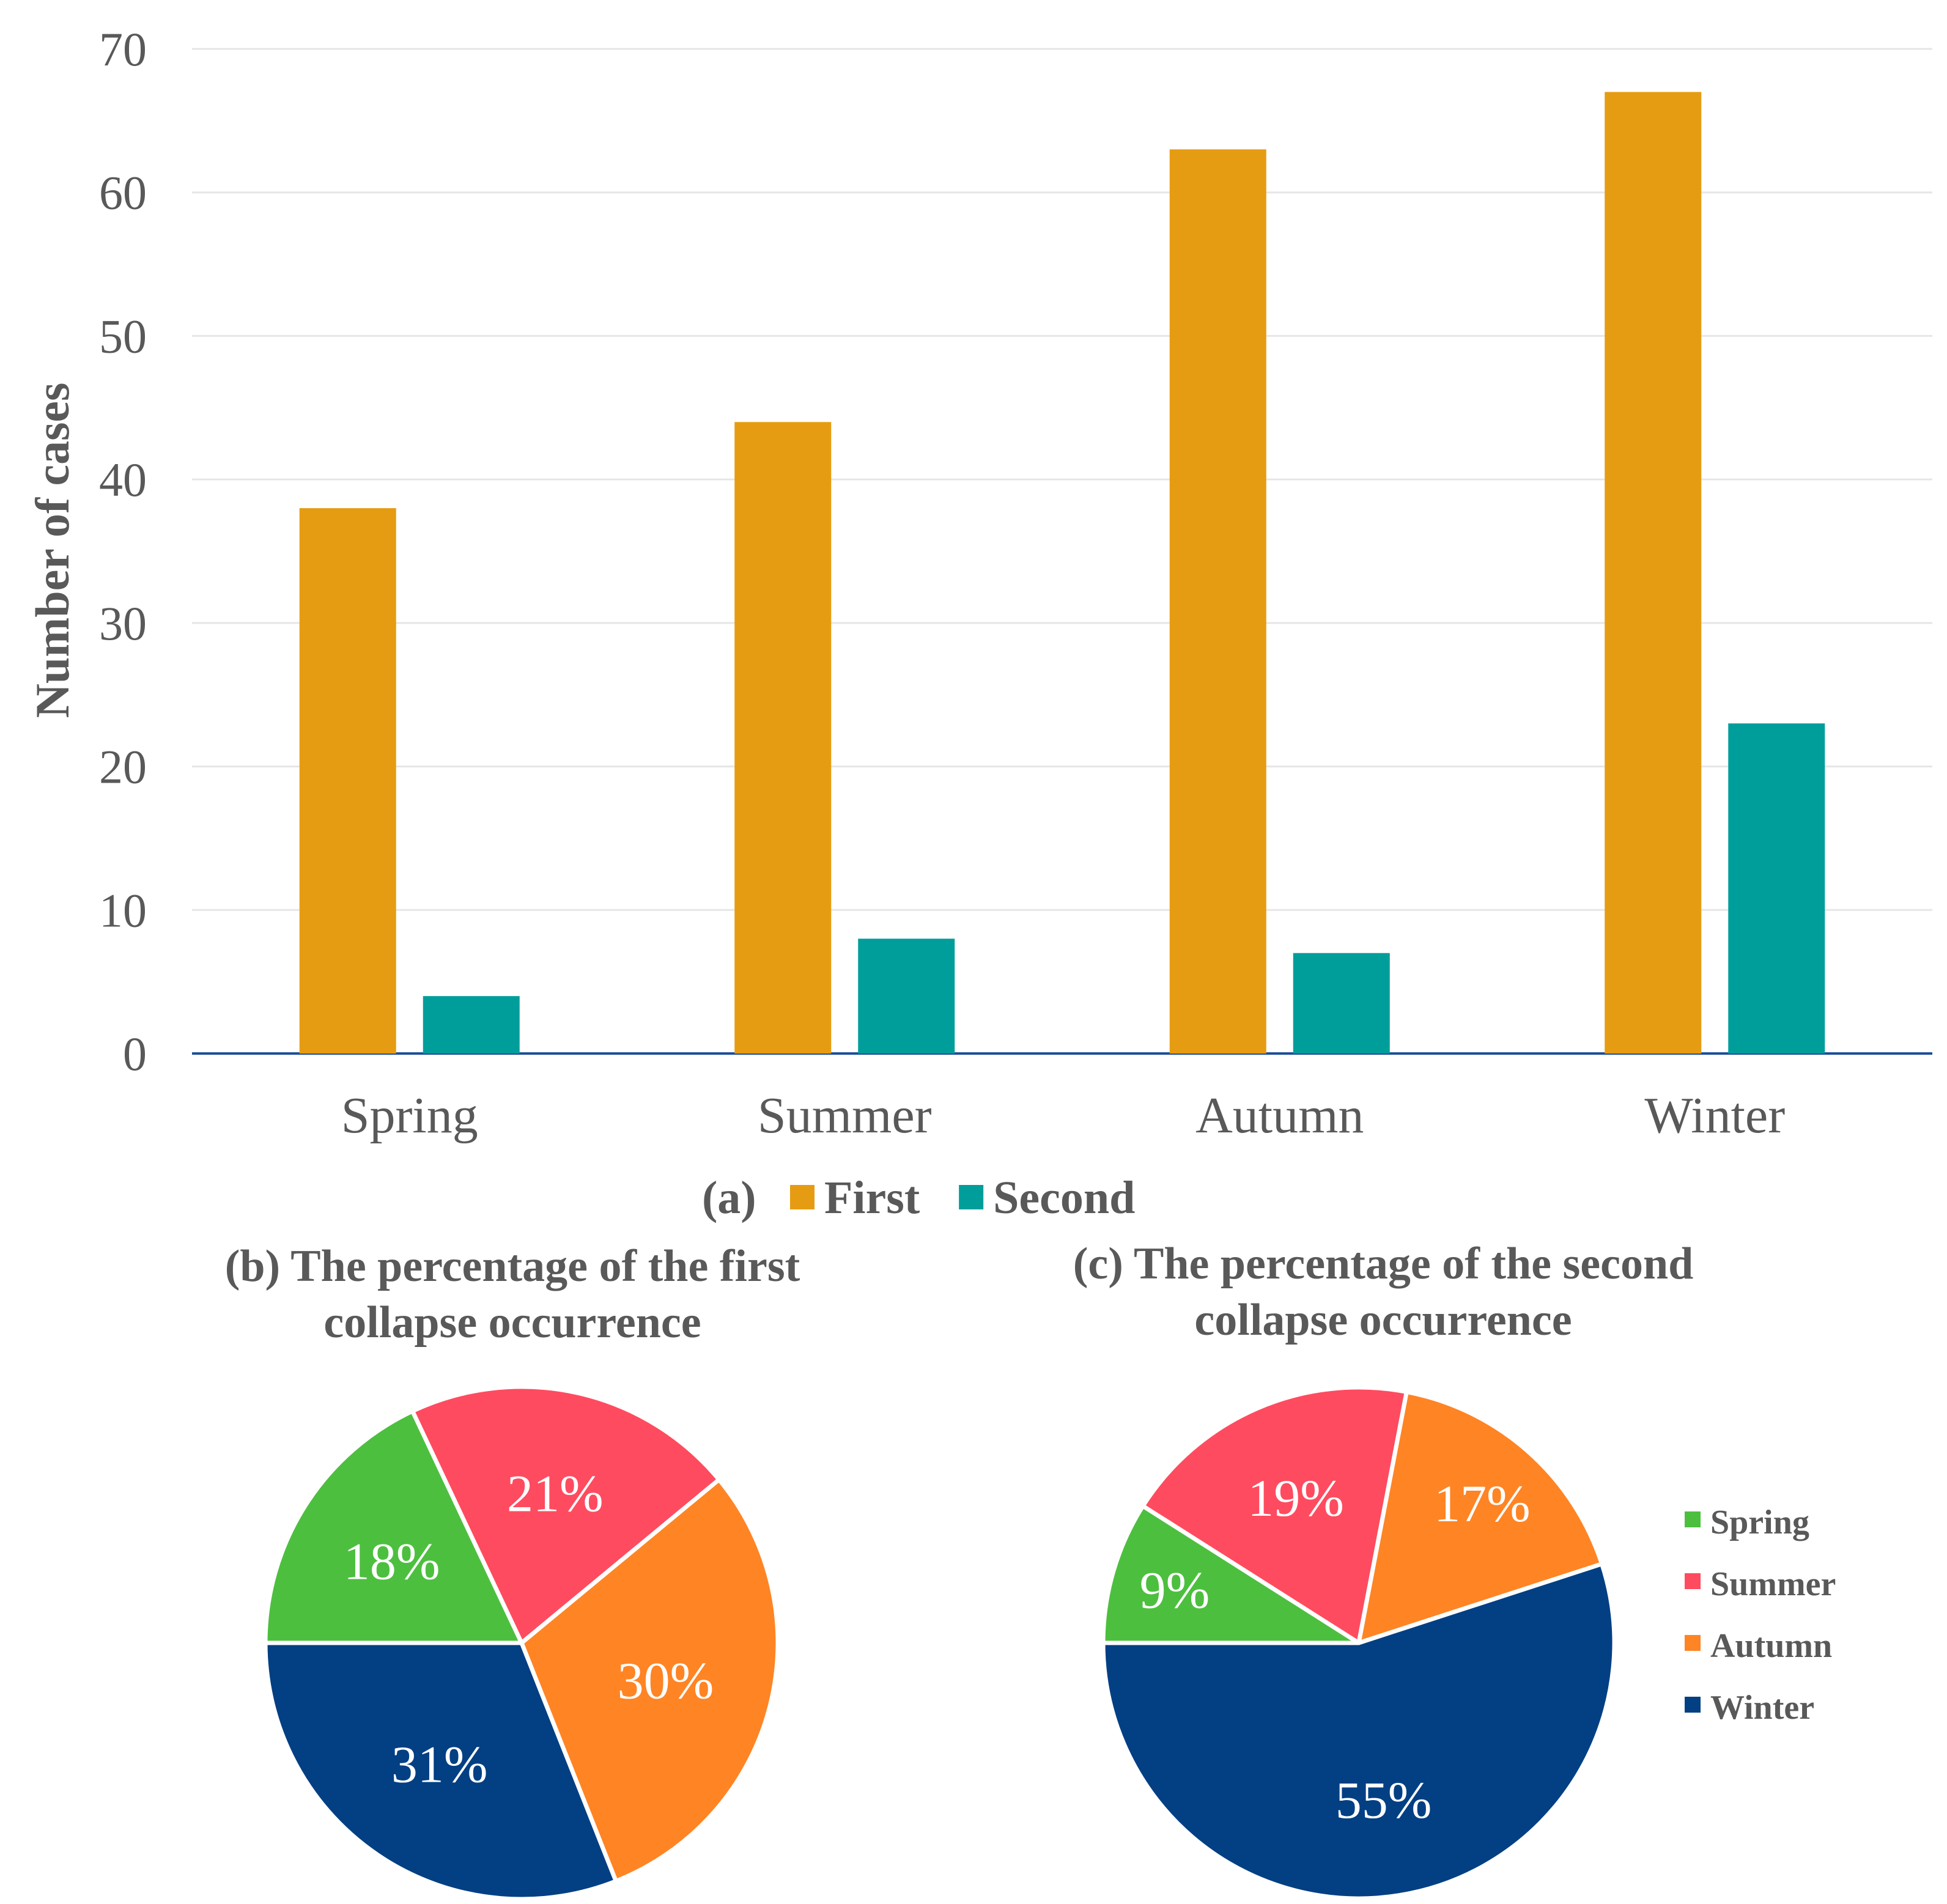 The image size is (1947, 1904). Describe the element at coordinates (666, 1680) in the screenshot. I see `pie-label-autumn: 30%` at that location.